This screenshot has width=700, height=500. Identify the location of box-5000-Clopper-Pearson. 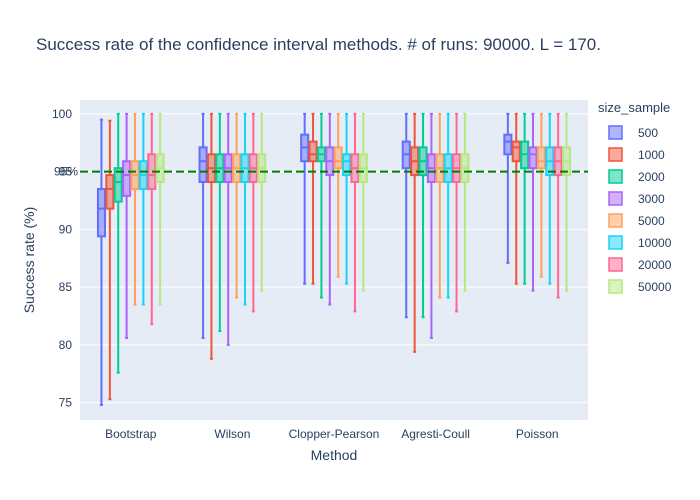
(338, 195).